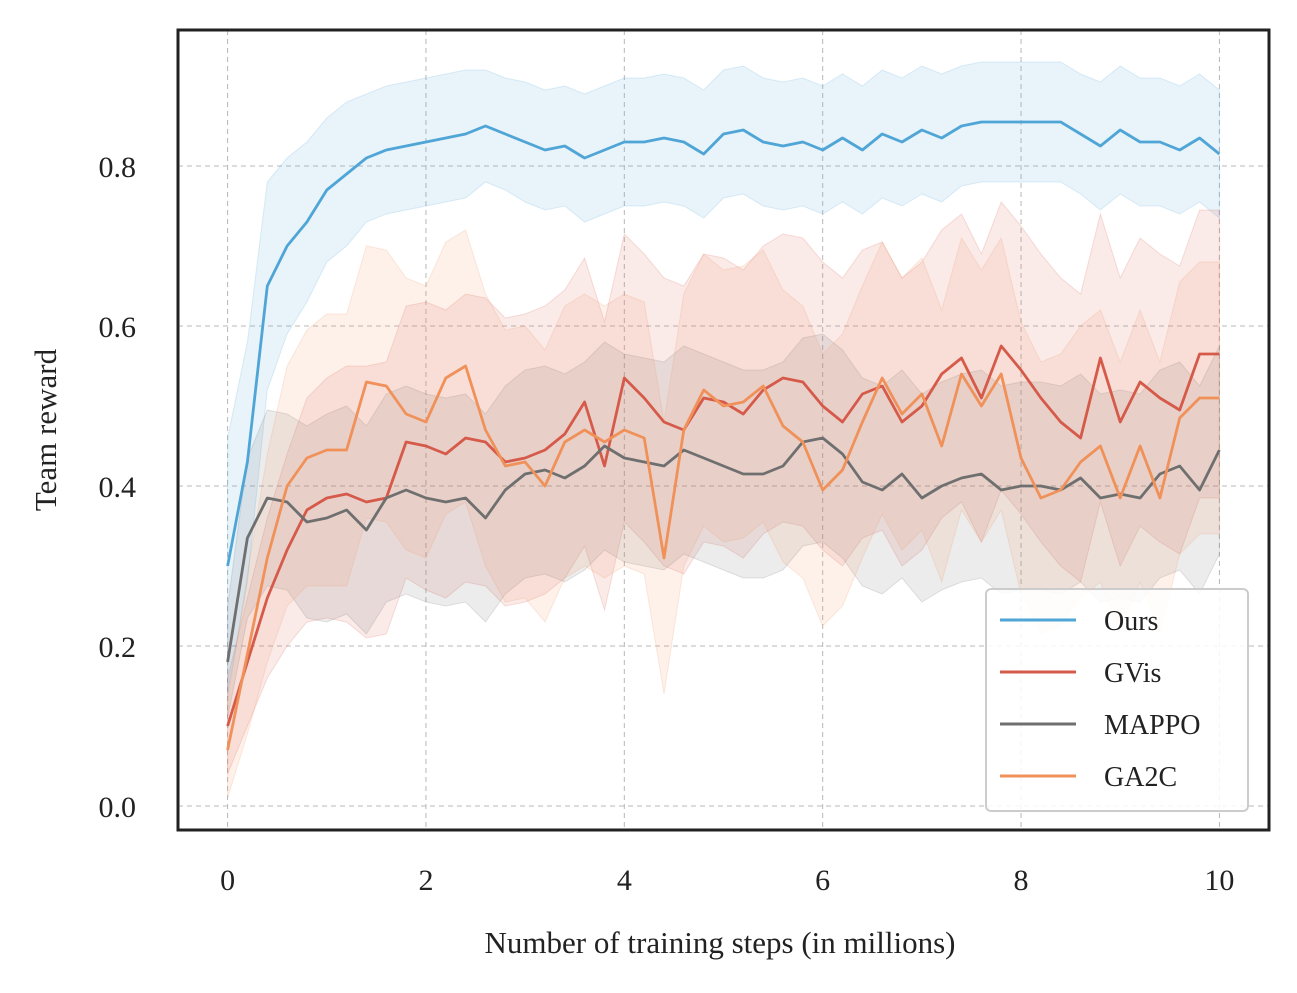 The width and height of the screenshot is (1297, 993). What do you see at coordinates (118, 807) in the screenshot?
I see `y-tick-label: 0.0` at bounding box center [118, 807].